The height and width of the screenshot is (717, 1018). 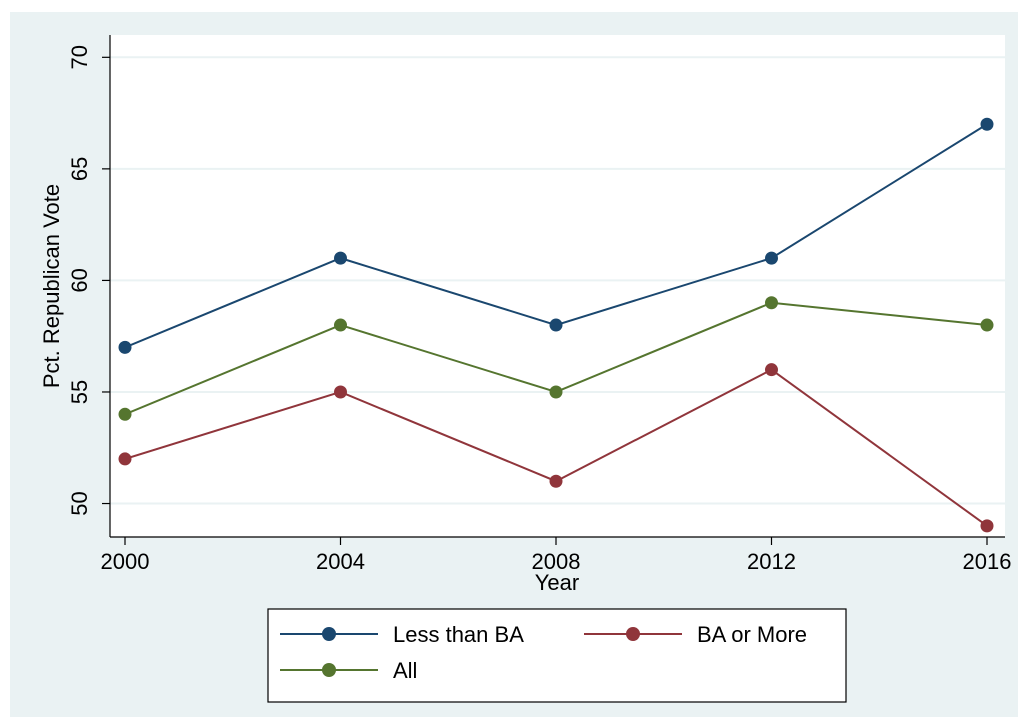 I want to click on data-point-all-2012, so click(x=771, y=303).